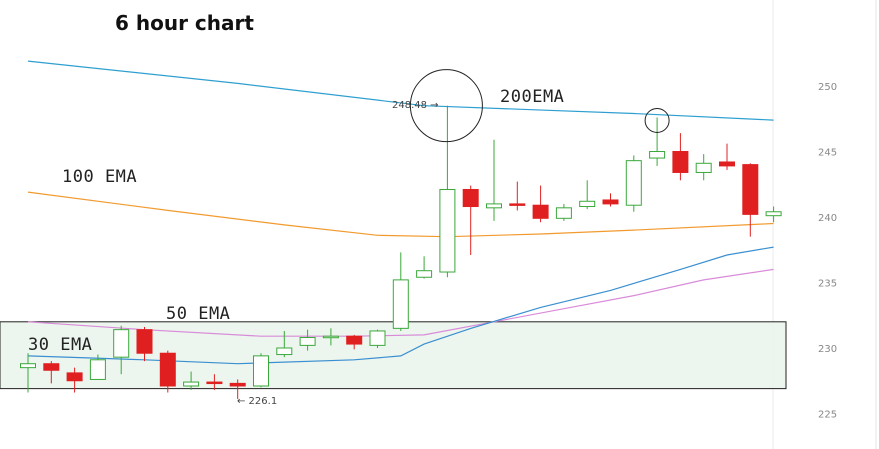 The width and height of the screenshot is (879, 449). What do you see at coordinates (532, 97) in the screenshot?
I see `ema200-label: 200EMA` at bounding box center [532, 97].